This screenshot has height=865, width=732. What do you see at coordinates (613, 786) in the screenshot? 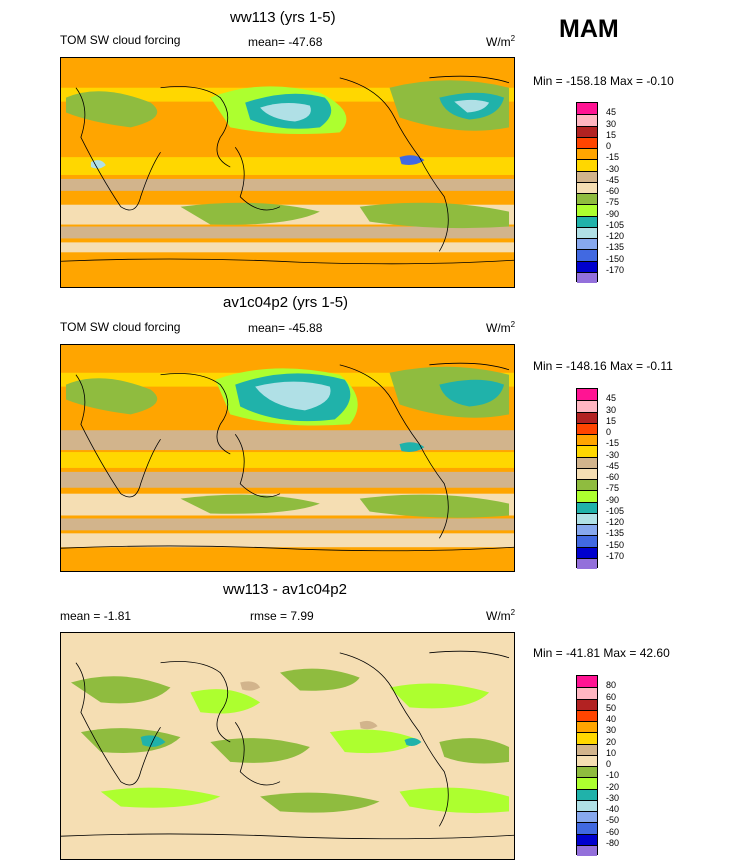
I see `colorbar-label: -20` at bounding box center [613, 786].